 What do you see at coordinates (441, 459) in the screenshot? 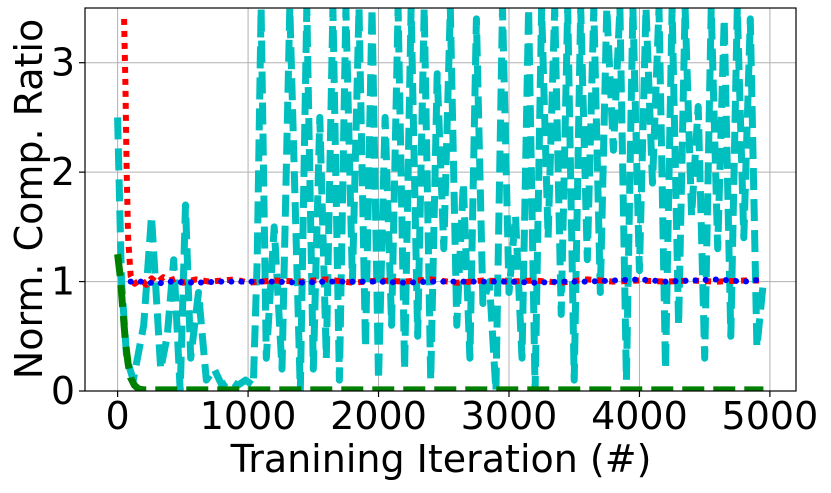
I see `x-axis-label: Tranining Iteration (#)` at bounding box center [441, 459].